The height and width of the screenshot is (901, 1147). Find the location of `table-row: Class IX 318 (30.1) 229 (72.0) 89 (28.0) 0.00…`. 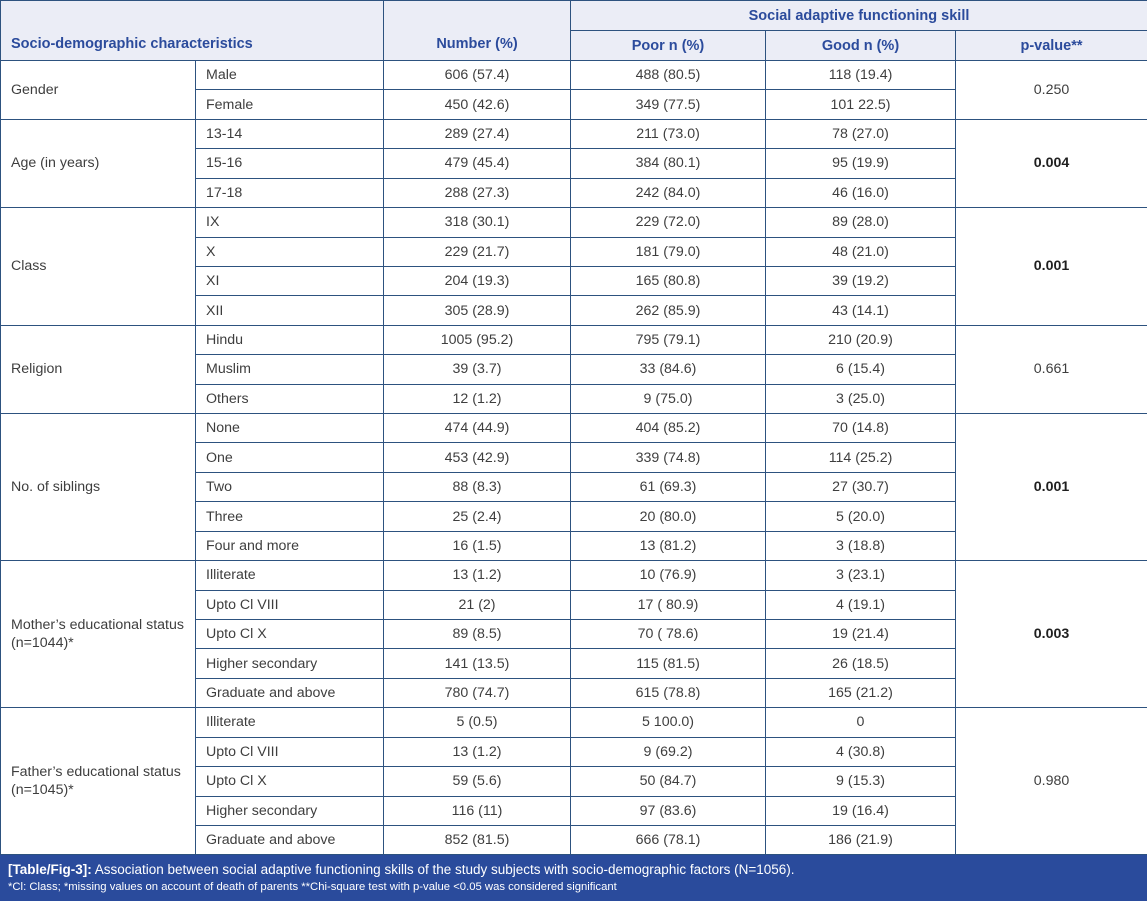

table-row: Class IX 318 (30.1) 229 (72.0) 89 (28.0) 0.00… is located at coordinates (573, 266).